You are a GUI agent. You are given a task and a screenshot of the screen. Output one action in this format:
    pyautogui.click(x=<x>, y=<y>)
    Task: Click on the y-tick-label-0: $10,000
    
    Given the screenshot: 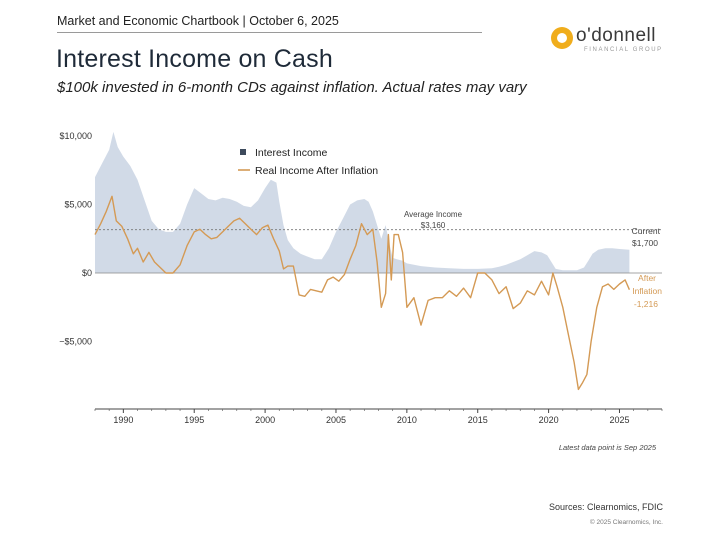 What is the action you would take?
    pyautogui.click(x=75, y=136)
    